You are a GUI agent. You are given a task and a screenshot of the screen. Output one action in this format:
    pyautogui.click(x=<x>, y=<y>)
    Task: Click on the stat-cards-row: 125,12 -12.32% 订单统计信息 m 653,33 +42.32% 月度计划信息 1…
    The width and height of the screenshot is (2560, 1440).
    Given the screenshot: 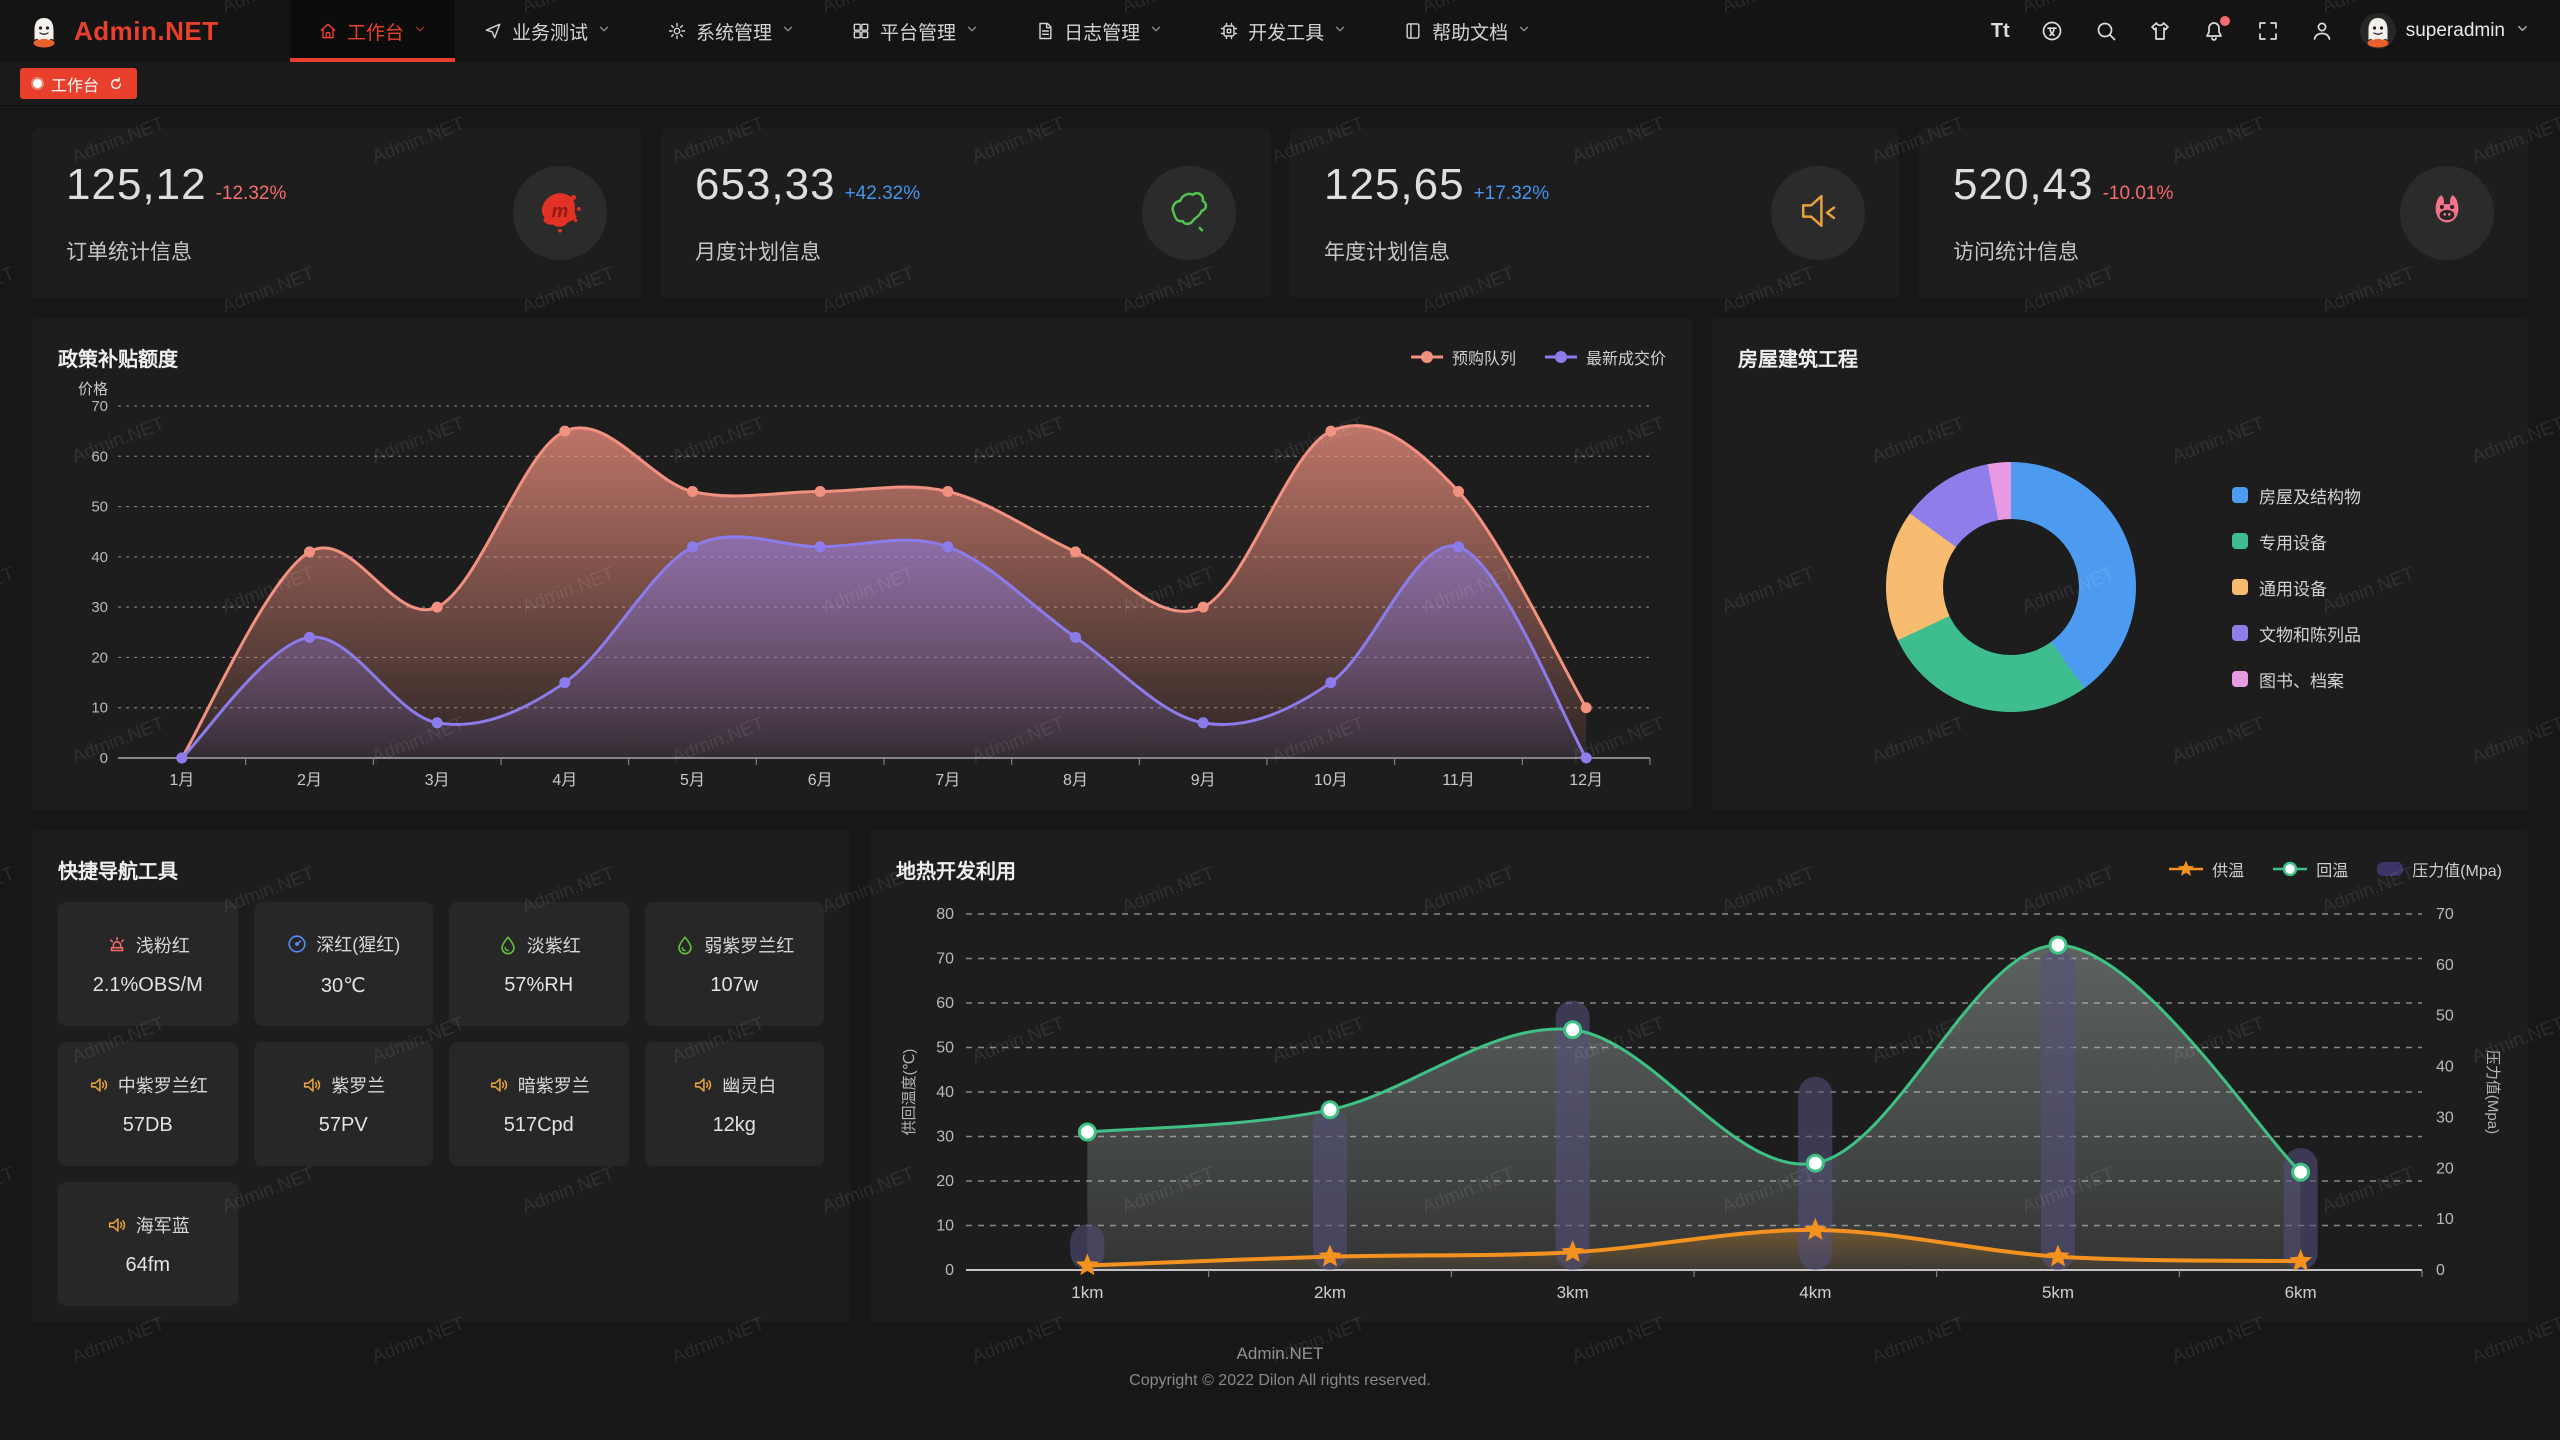 What is the action you would take?
    pyautogui.click(x=1280, y=213)
    